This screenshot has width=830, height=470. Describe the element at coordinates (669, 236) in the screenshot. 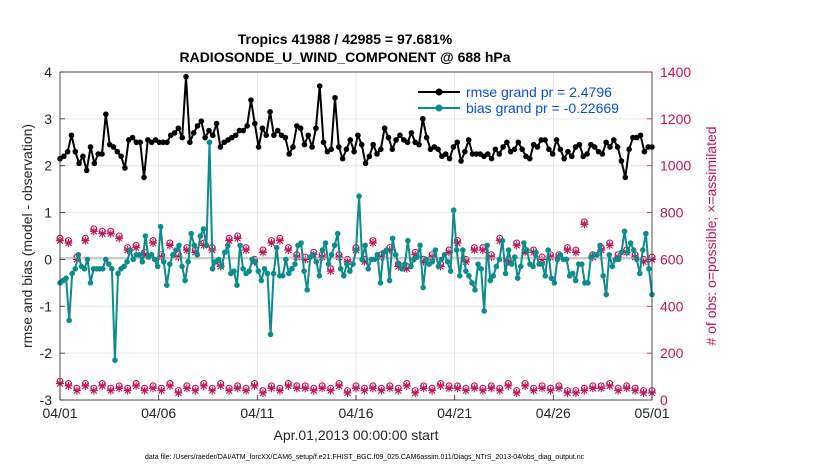

I see `y-right-axis-ticks: 0 200 400 600 800 1000 1200 1400` at that location.